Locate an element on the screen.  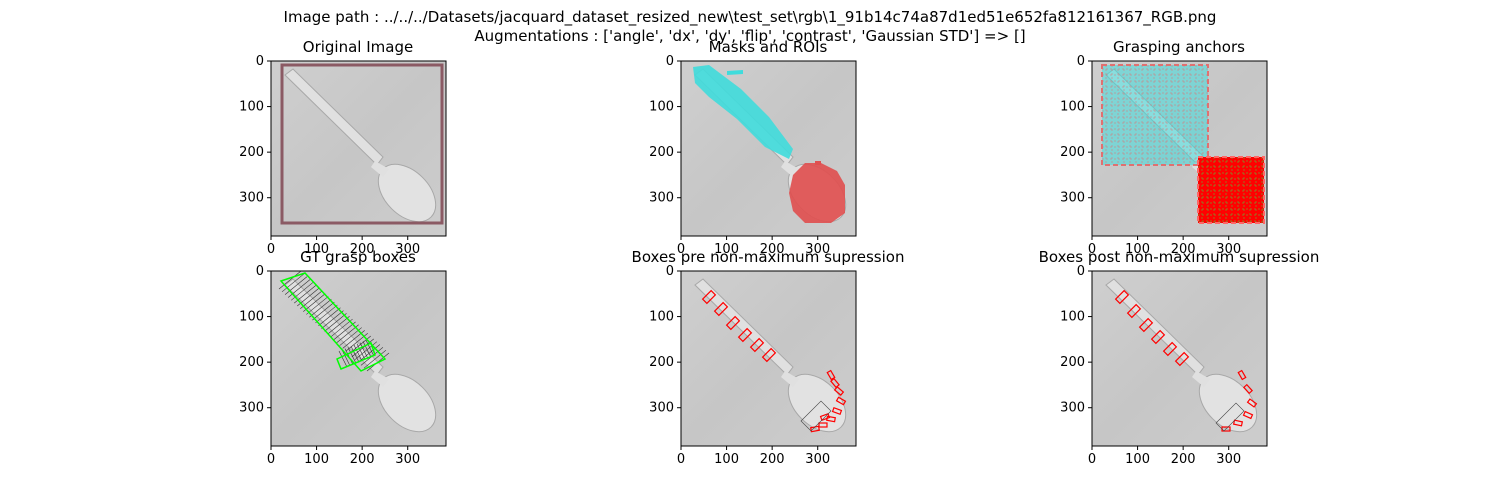
panel-title: Original Image is located at coordinates (358, 47).